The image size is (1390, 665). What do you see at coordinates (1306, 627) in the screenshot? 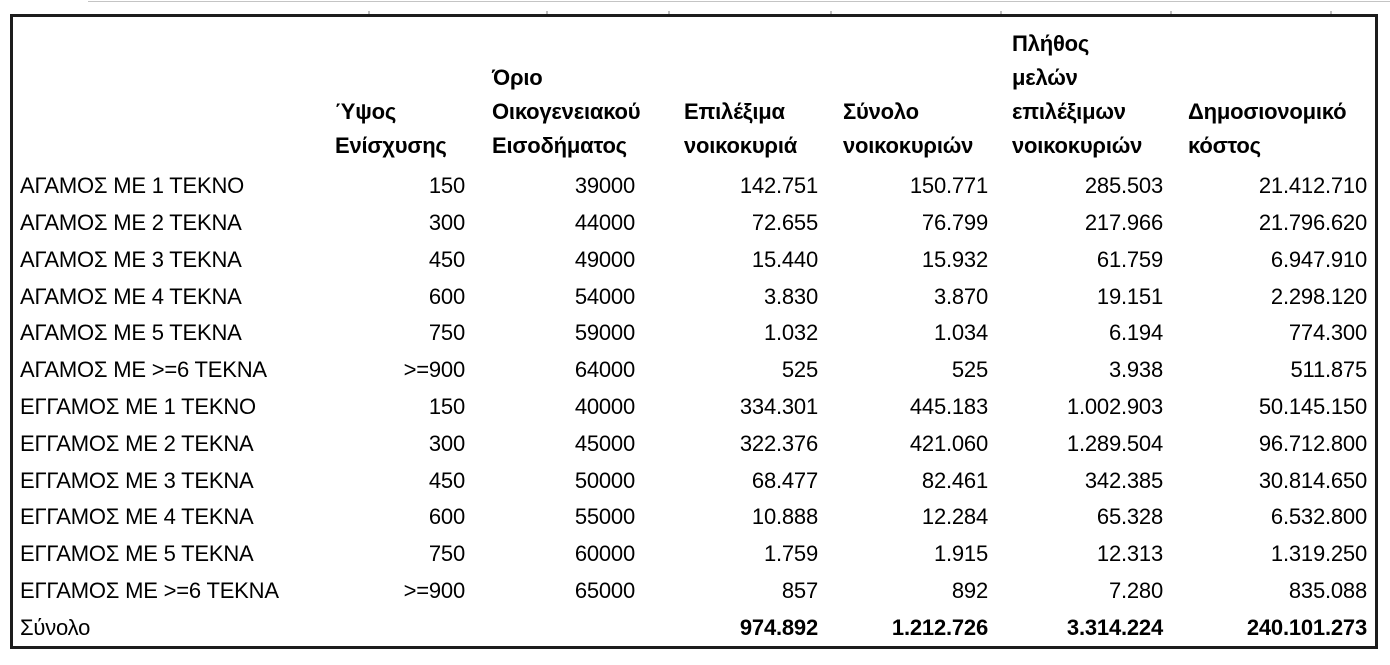
I see `cell-value: 240.101.273` at bounding box center [1306, 627].